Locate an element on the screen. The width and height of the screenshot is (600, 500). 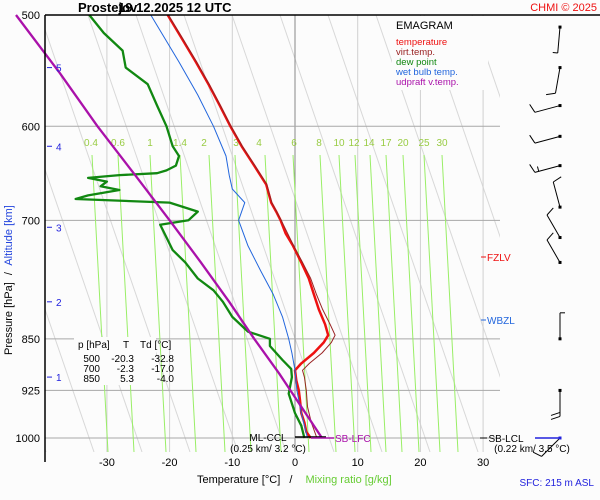
pressure-tick-label: 850 is located at coordinates (31, 340).